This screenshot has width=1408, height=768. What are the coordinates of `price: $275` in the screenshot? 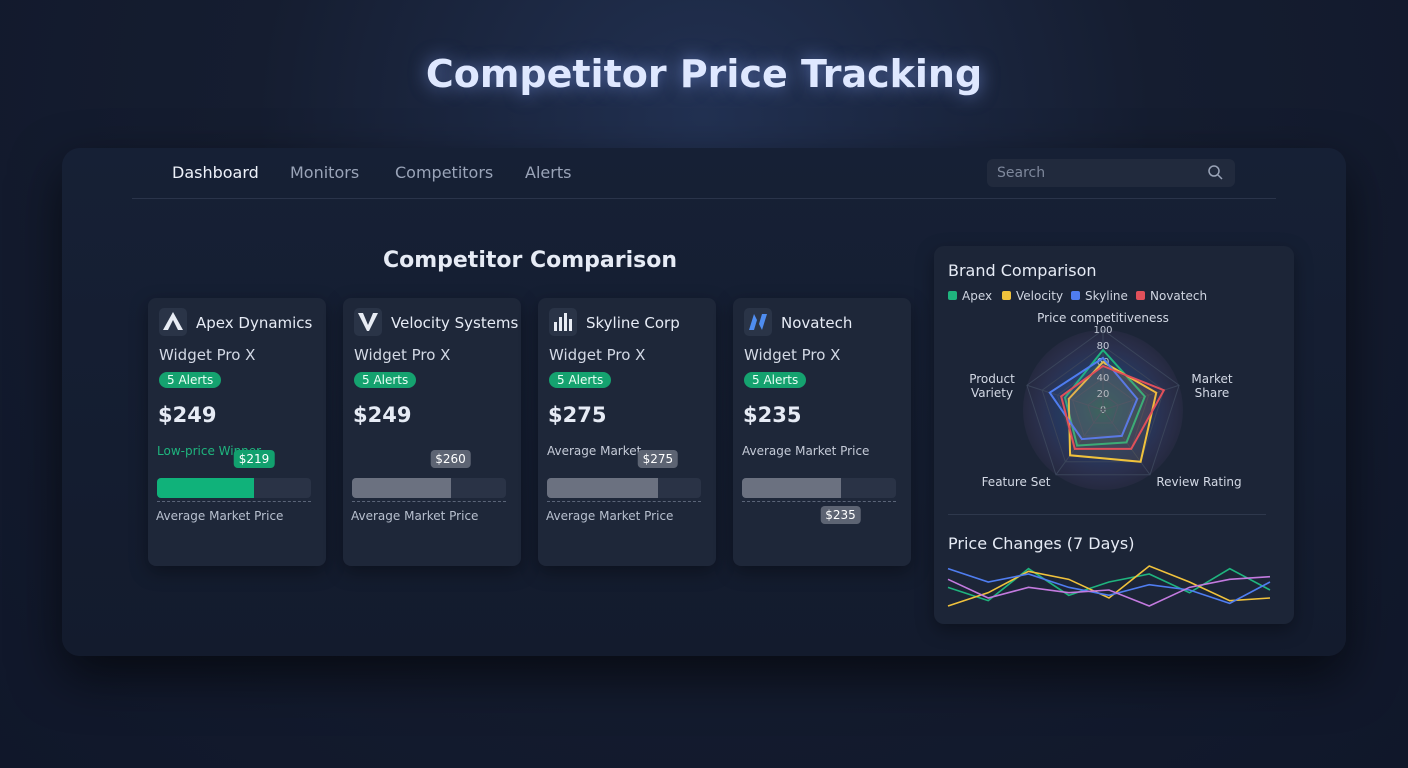 It's located at (577, 415).